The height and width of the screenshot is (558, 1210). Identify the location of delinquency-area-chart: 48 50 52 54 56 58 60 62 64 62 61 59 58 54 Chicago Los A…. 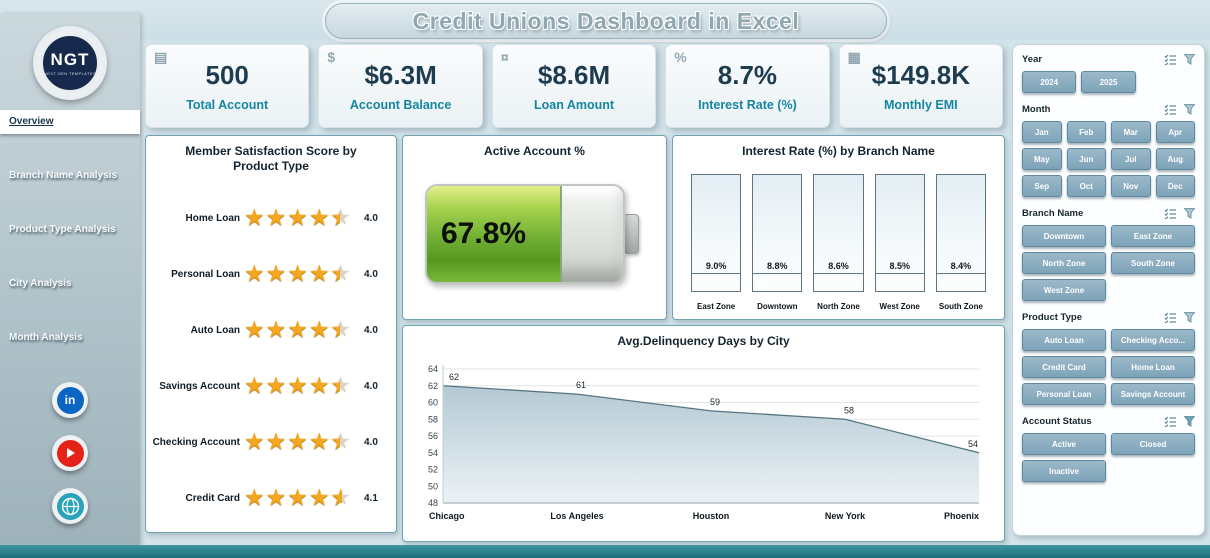
(704, 442).